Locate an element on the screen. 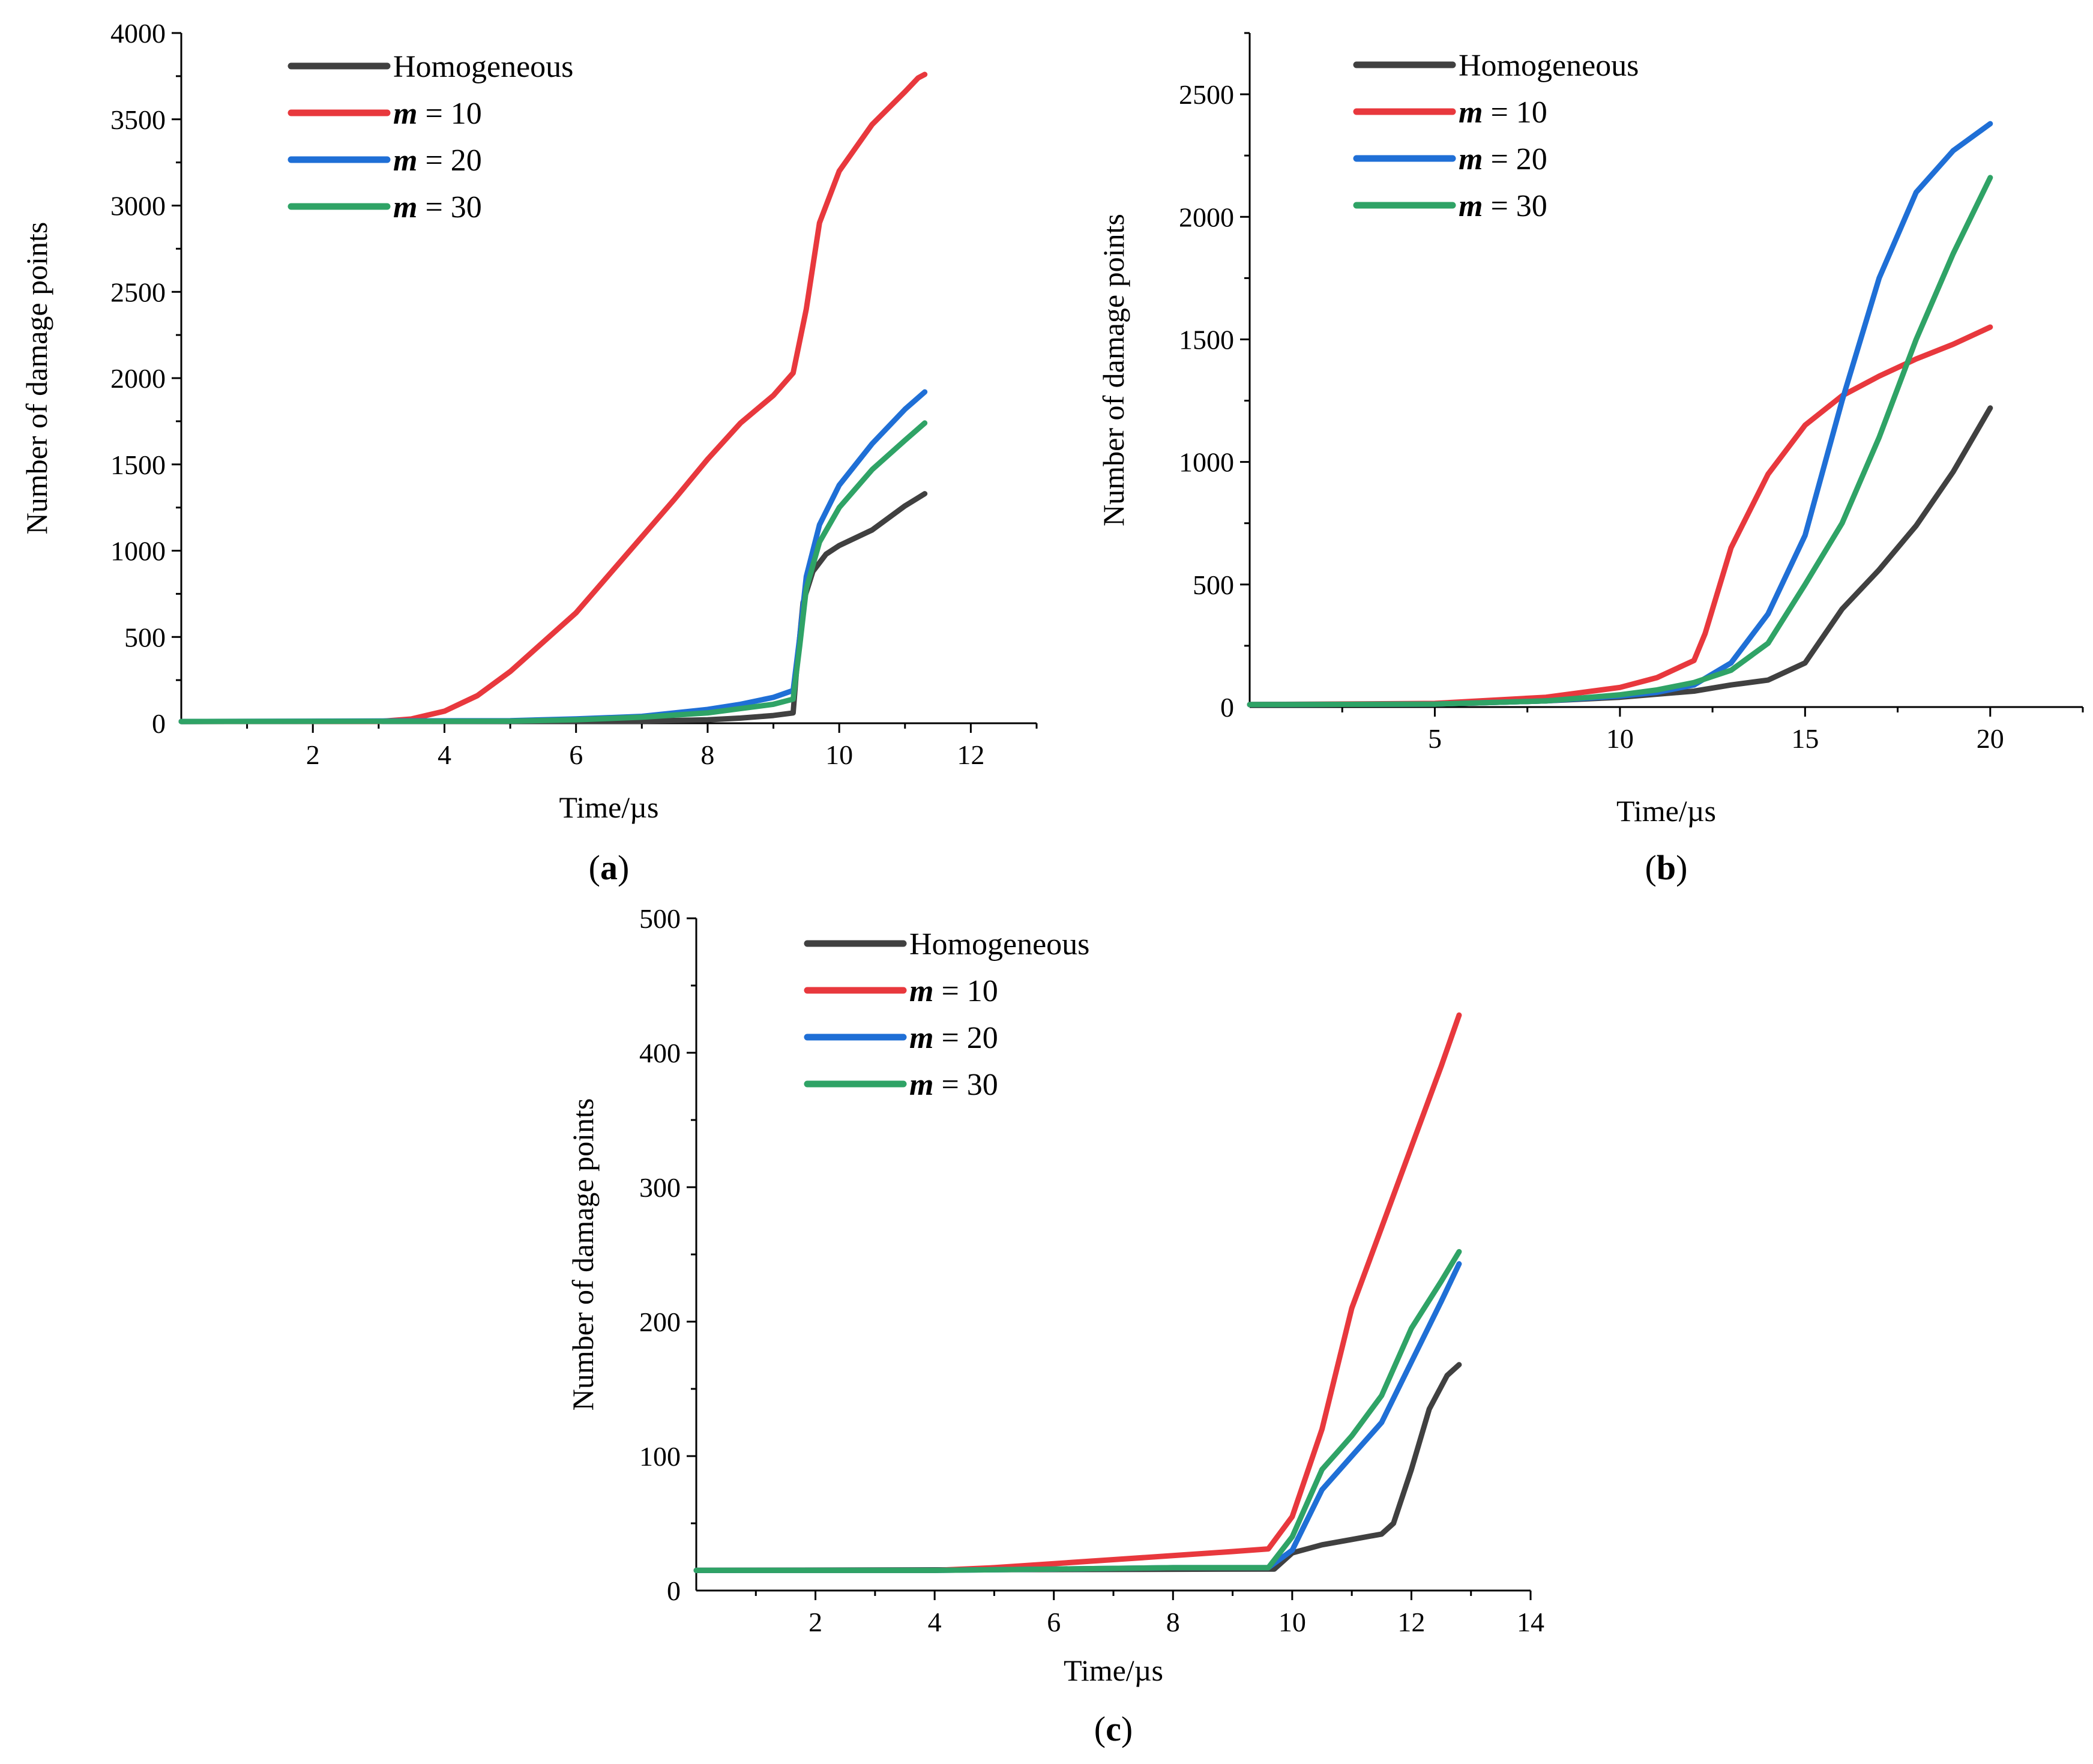 The image size is (2093, 1764). y-tick-label: 3000 is located at coordinates (138, 206).